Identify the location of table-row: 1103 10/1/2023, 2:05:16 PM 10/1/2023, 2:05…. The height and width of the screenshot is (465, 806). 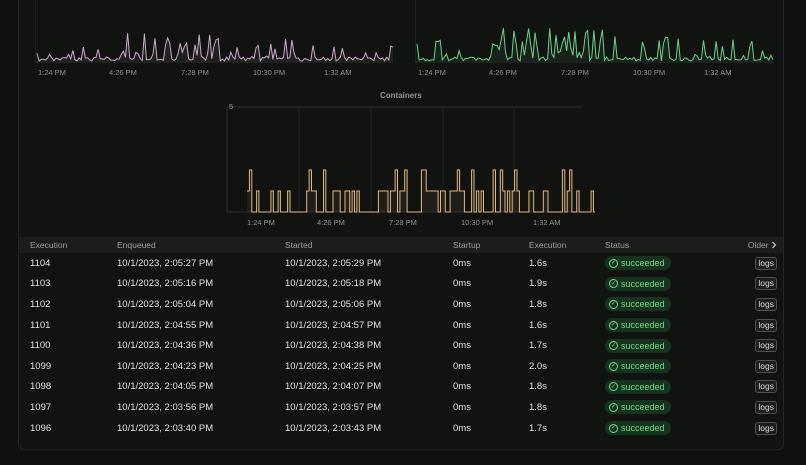
(401, 284).